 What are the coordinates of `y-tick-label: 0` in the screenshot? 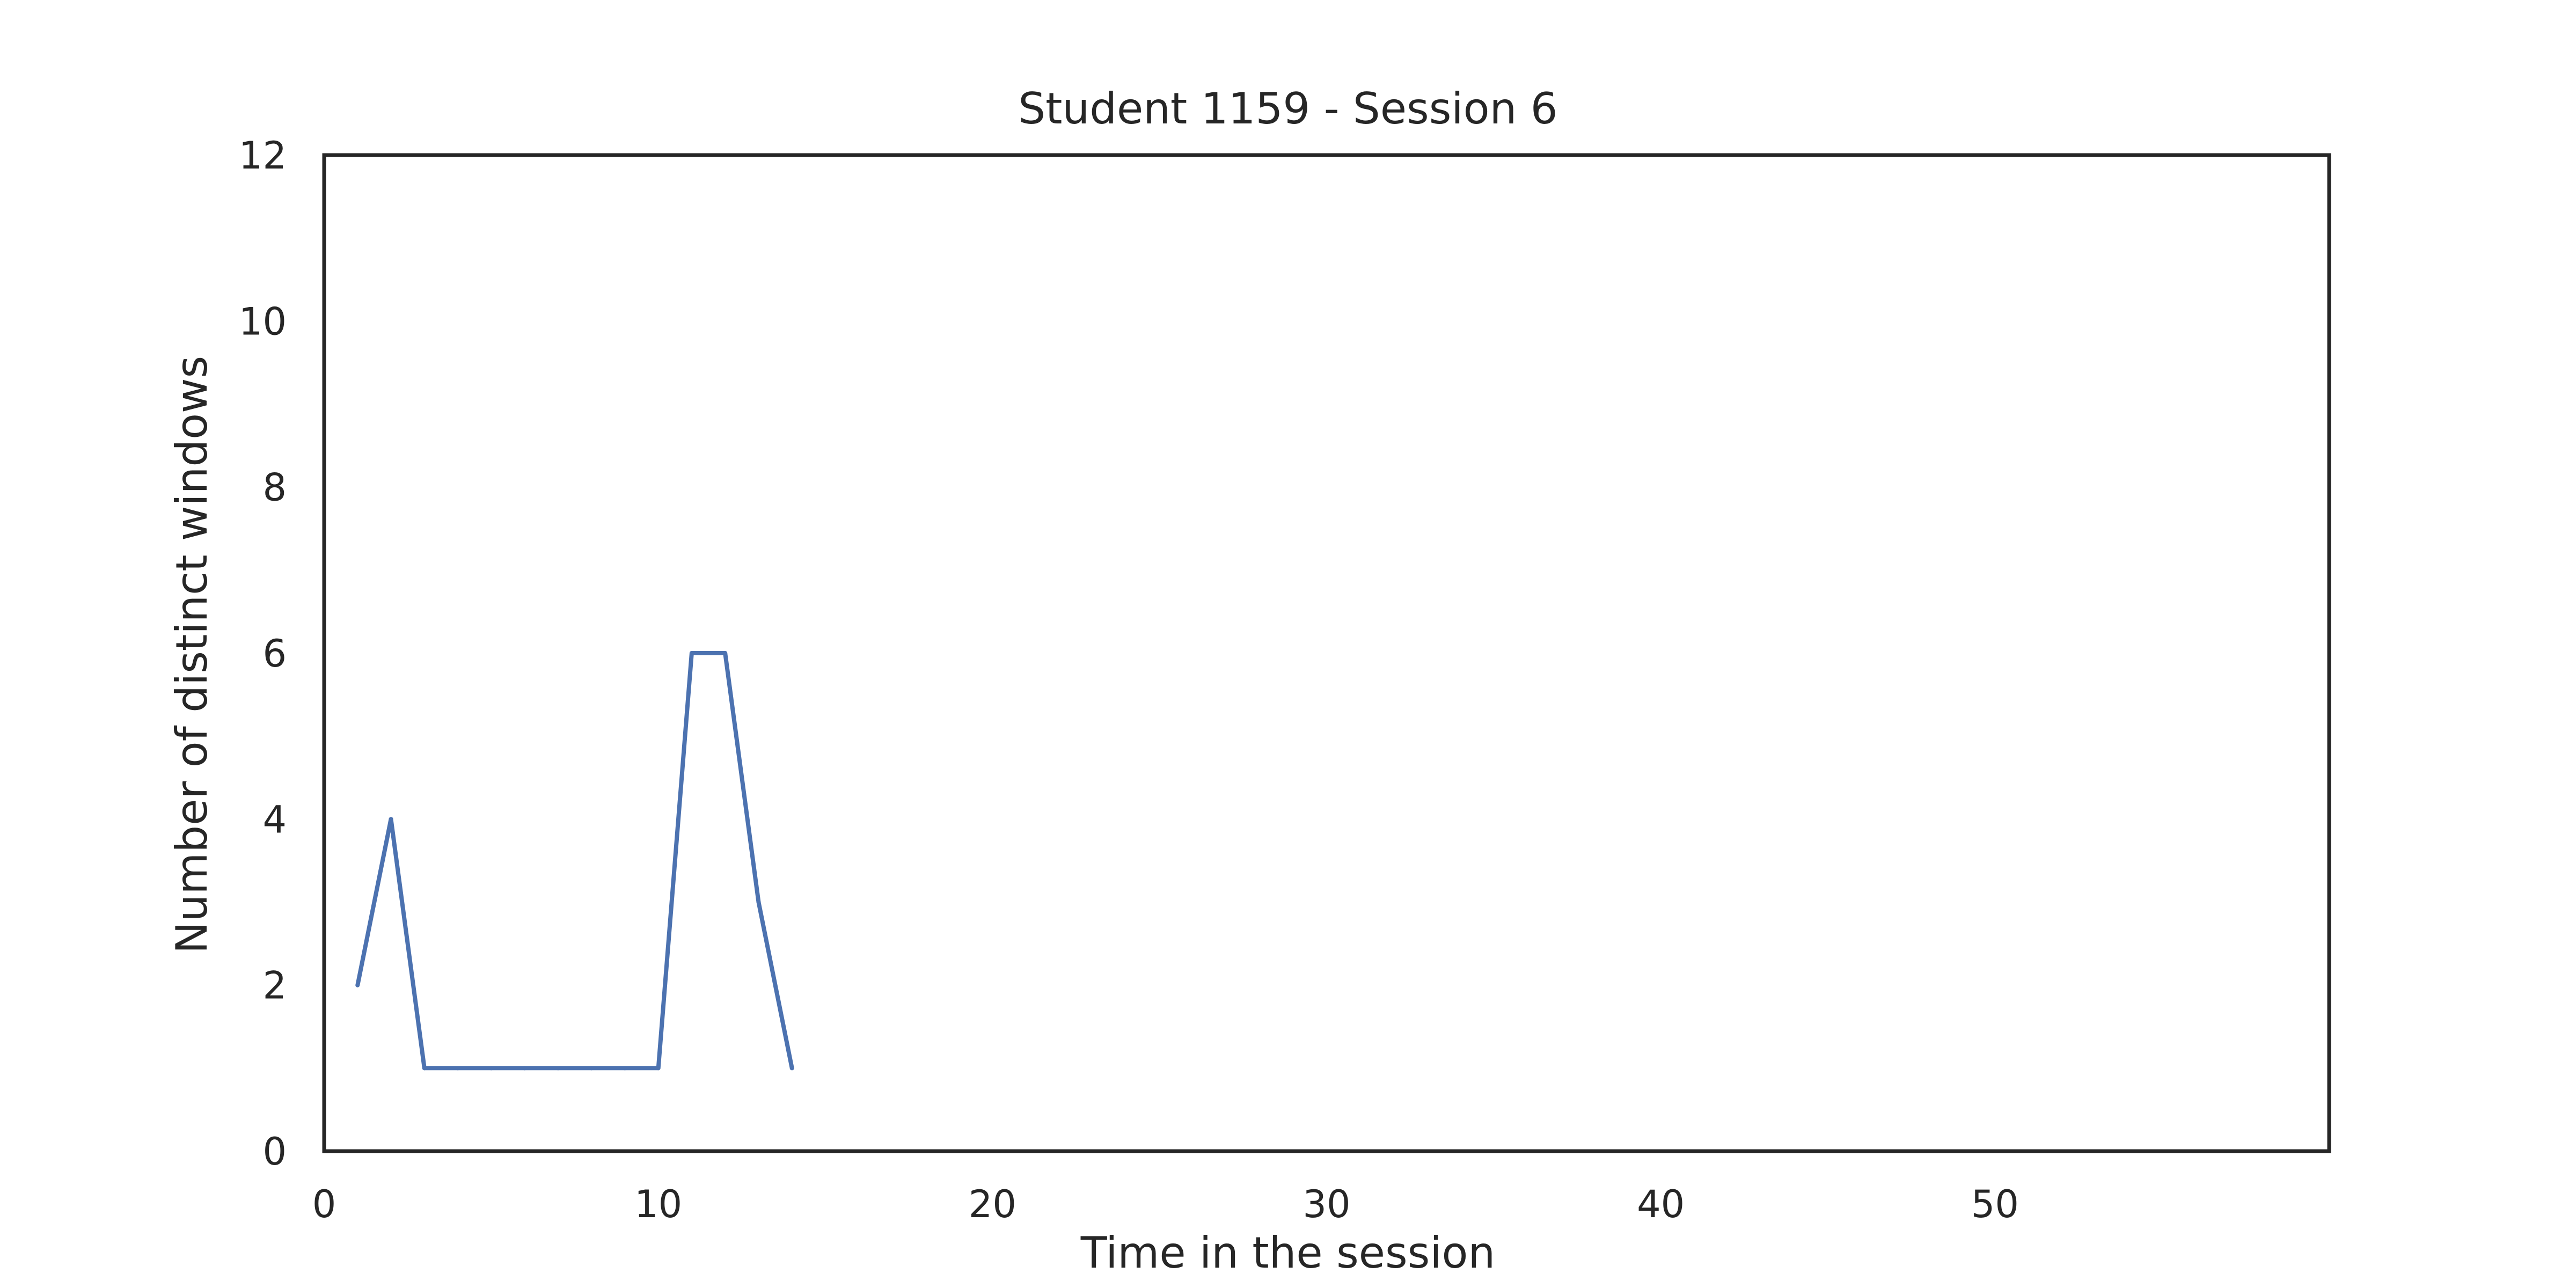 It's located at (274, 1152).